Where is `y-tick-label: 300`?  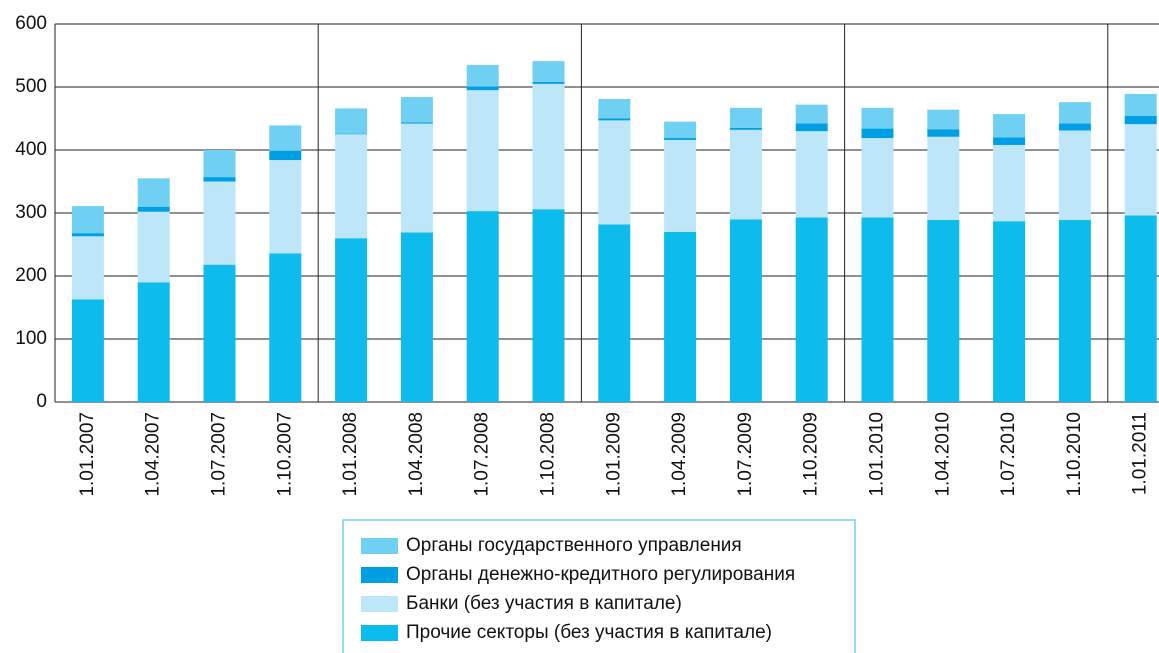
y-tick-label: 300 is located at coordinates (31, 212).